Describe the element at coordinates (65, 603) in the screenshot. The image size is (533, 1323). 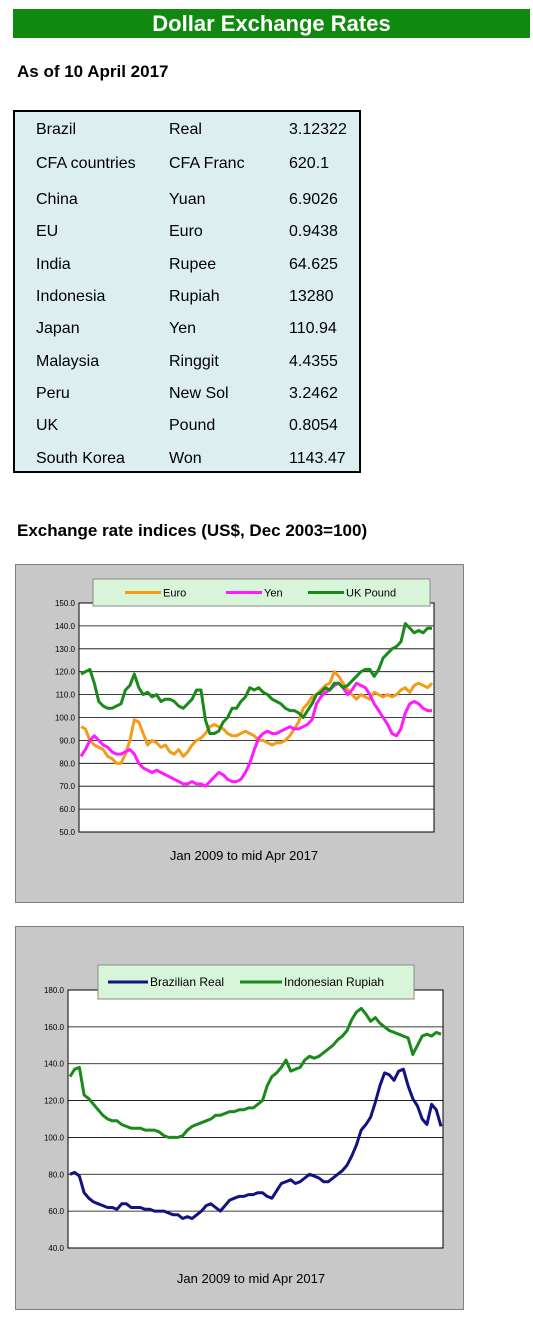
I see `y-tick-label: 150.0` at that location.